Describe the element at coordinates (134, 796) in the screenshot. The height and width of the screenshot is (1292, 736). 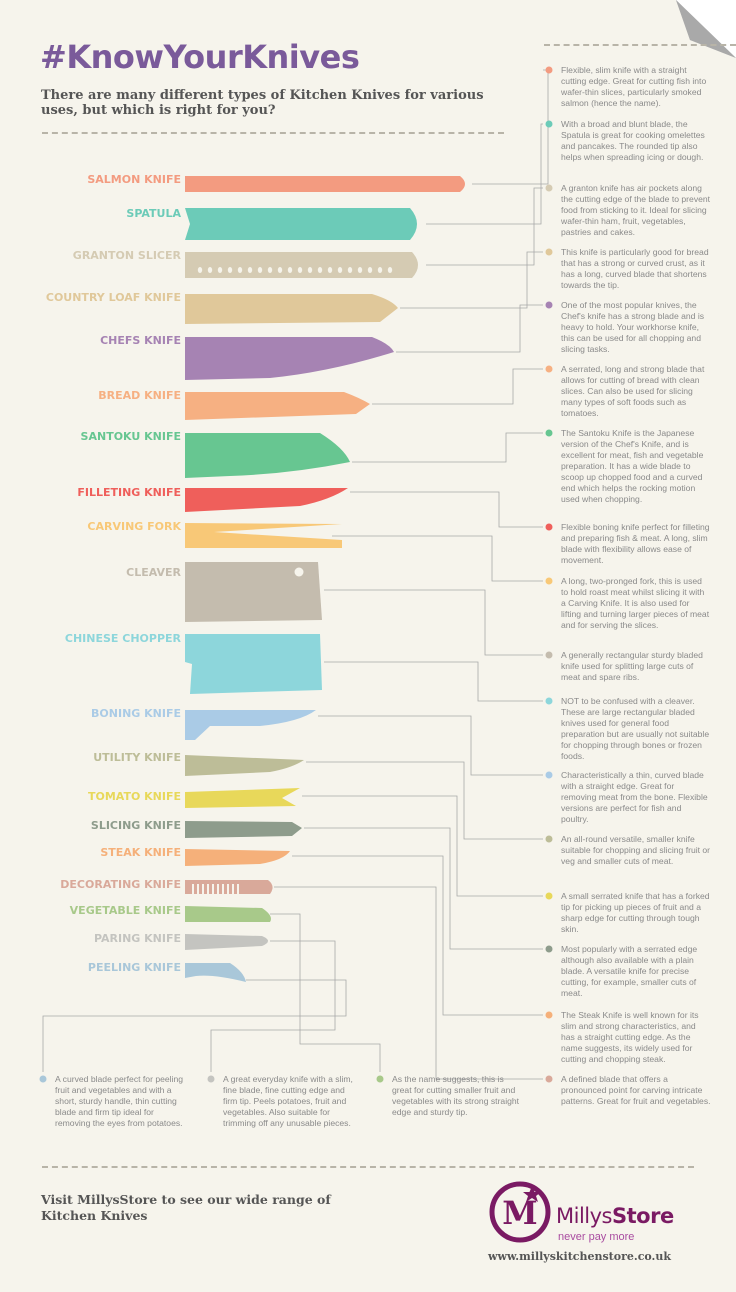
I see `knife-label: TOMATO KNIFE` at that location.